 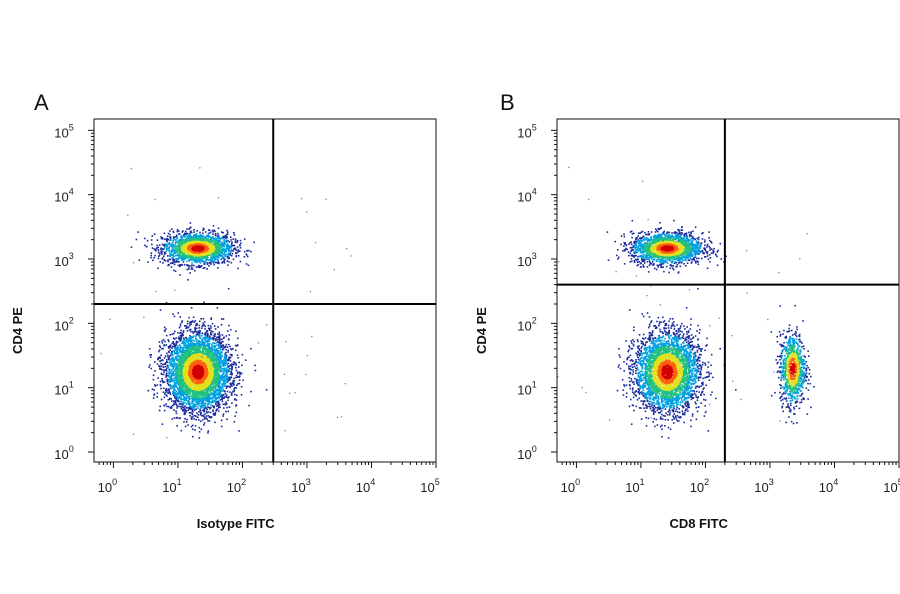 What do you see at coordinates (236, 523) in the screenshot?
I see `x-axis-title: Isotype FITC` at bounding box center [236, 523].